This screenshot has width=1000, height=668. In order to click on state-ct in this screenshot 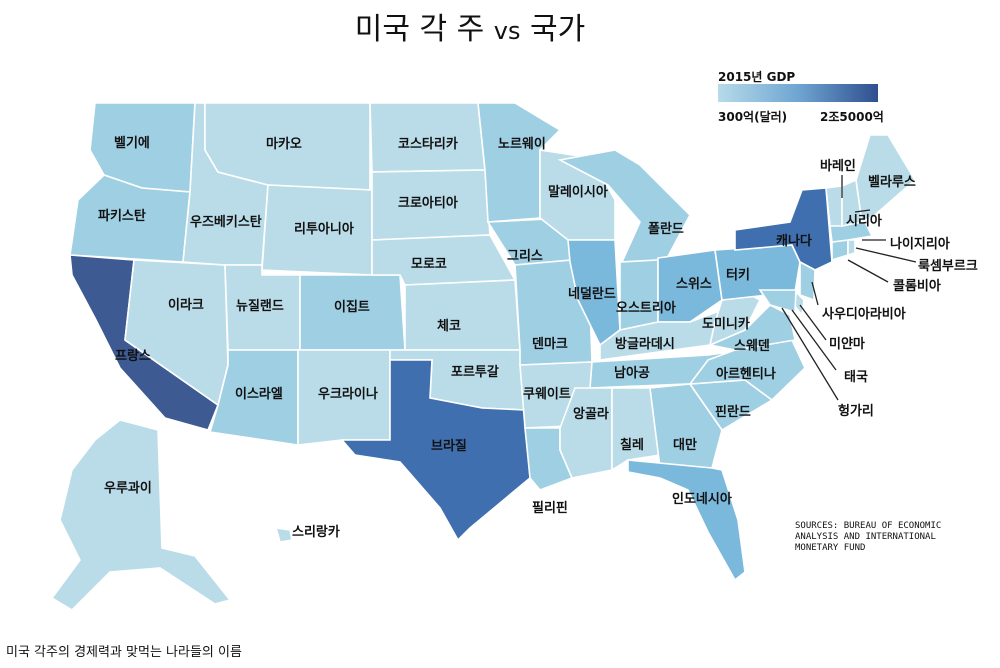, I will do `click(840, 250)`.